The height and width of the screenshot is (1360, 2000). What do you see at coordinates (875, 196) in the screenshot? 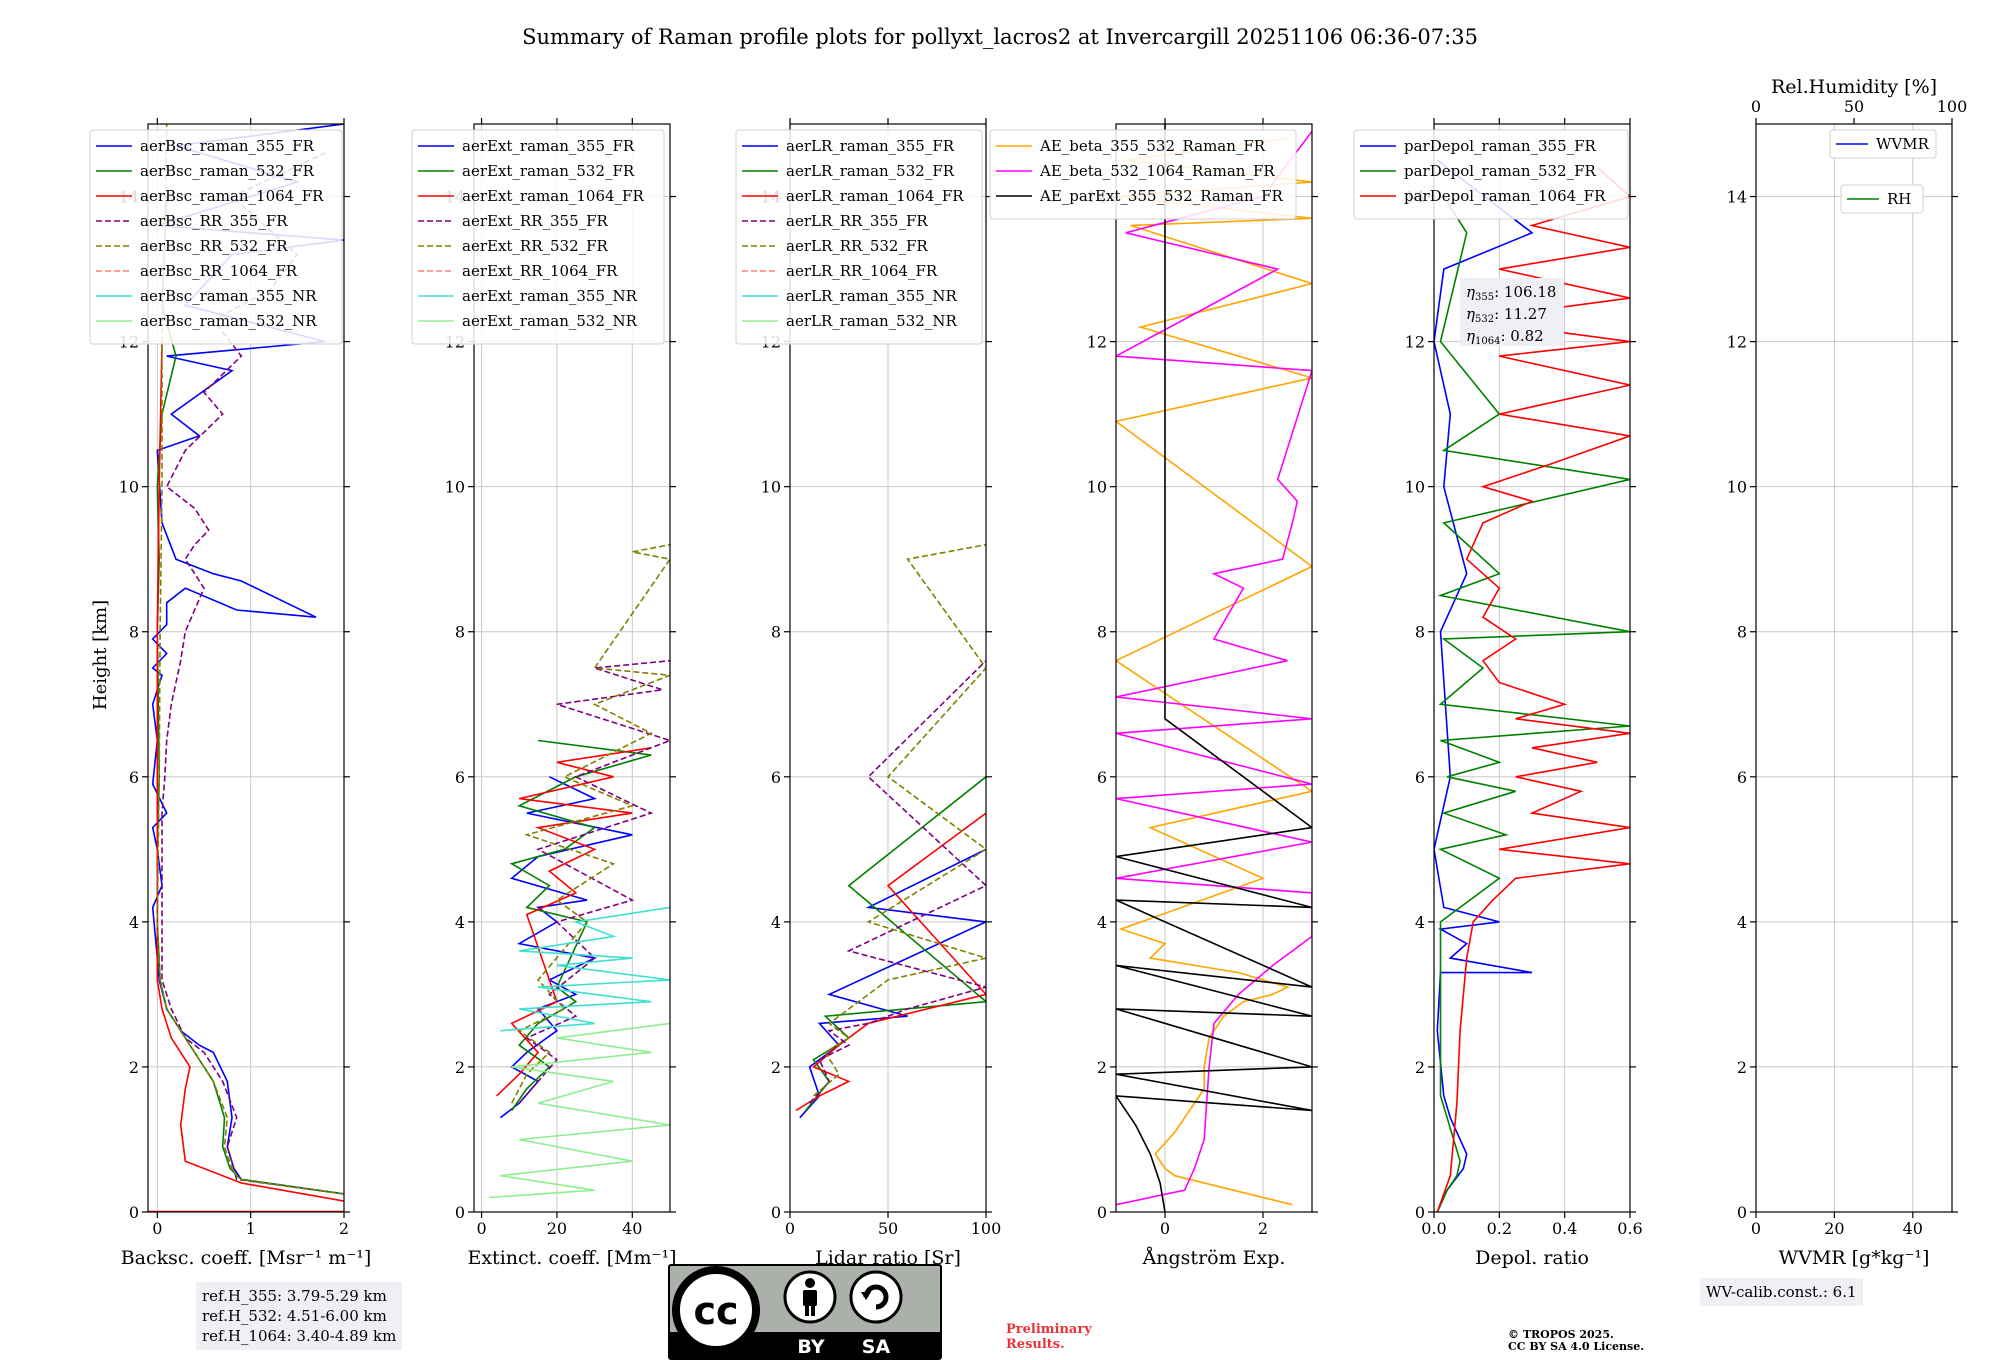
I see `legend-label: aerLR_raman_1064_FR` at bounding box center [875, 196].